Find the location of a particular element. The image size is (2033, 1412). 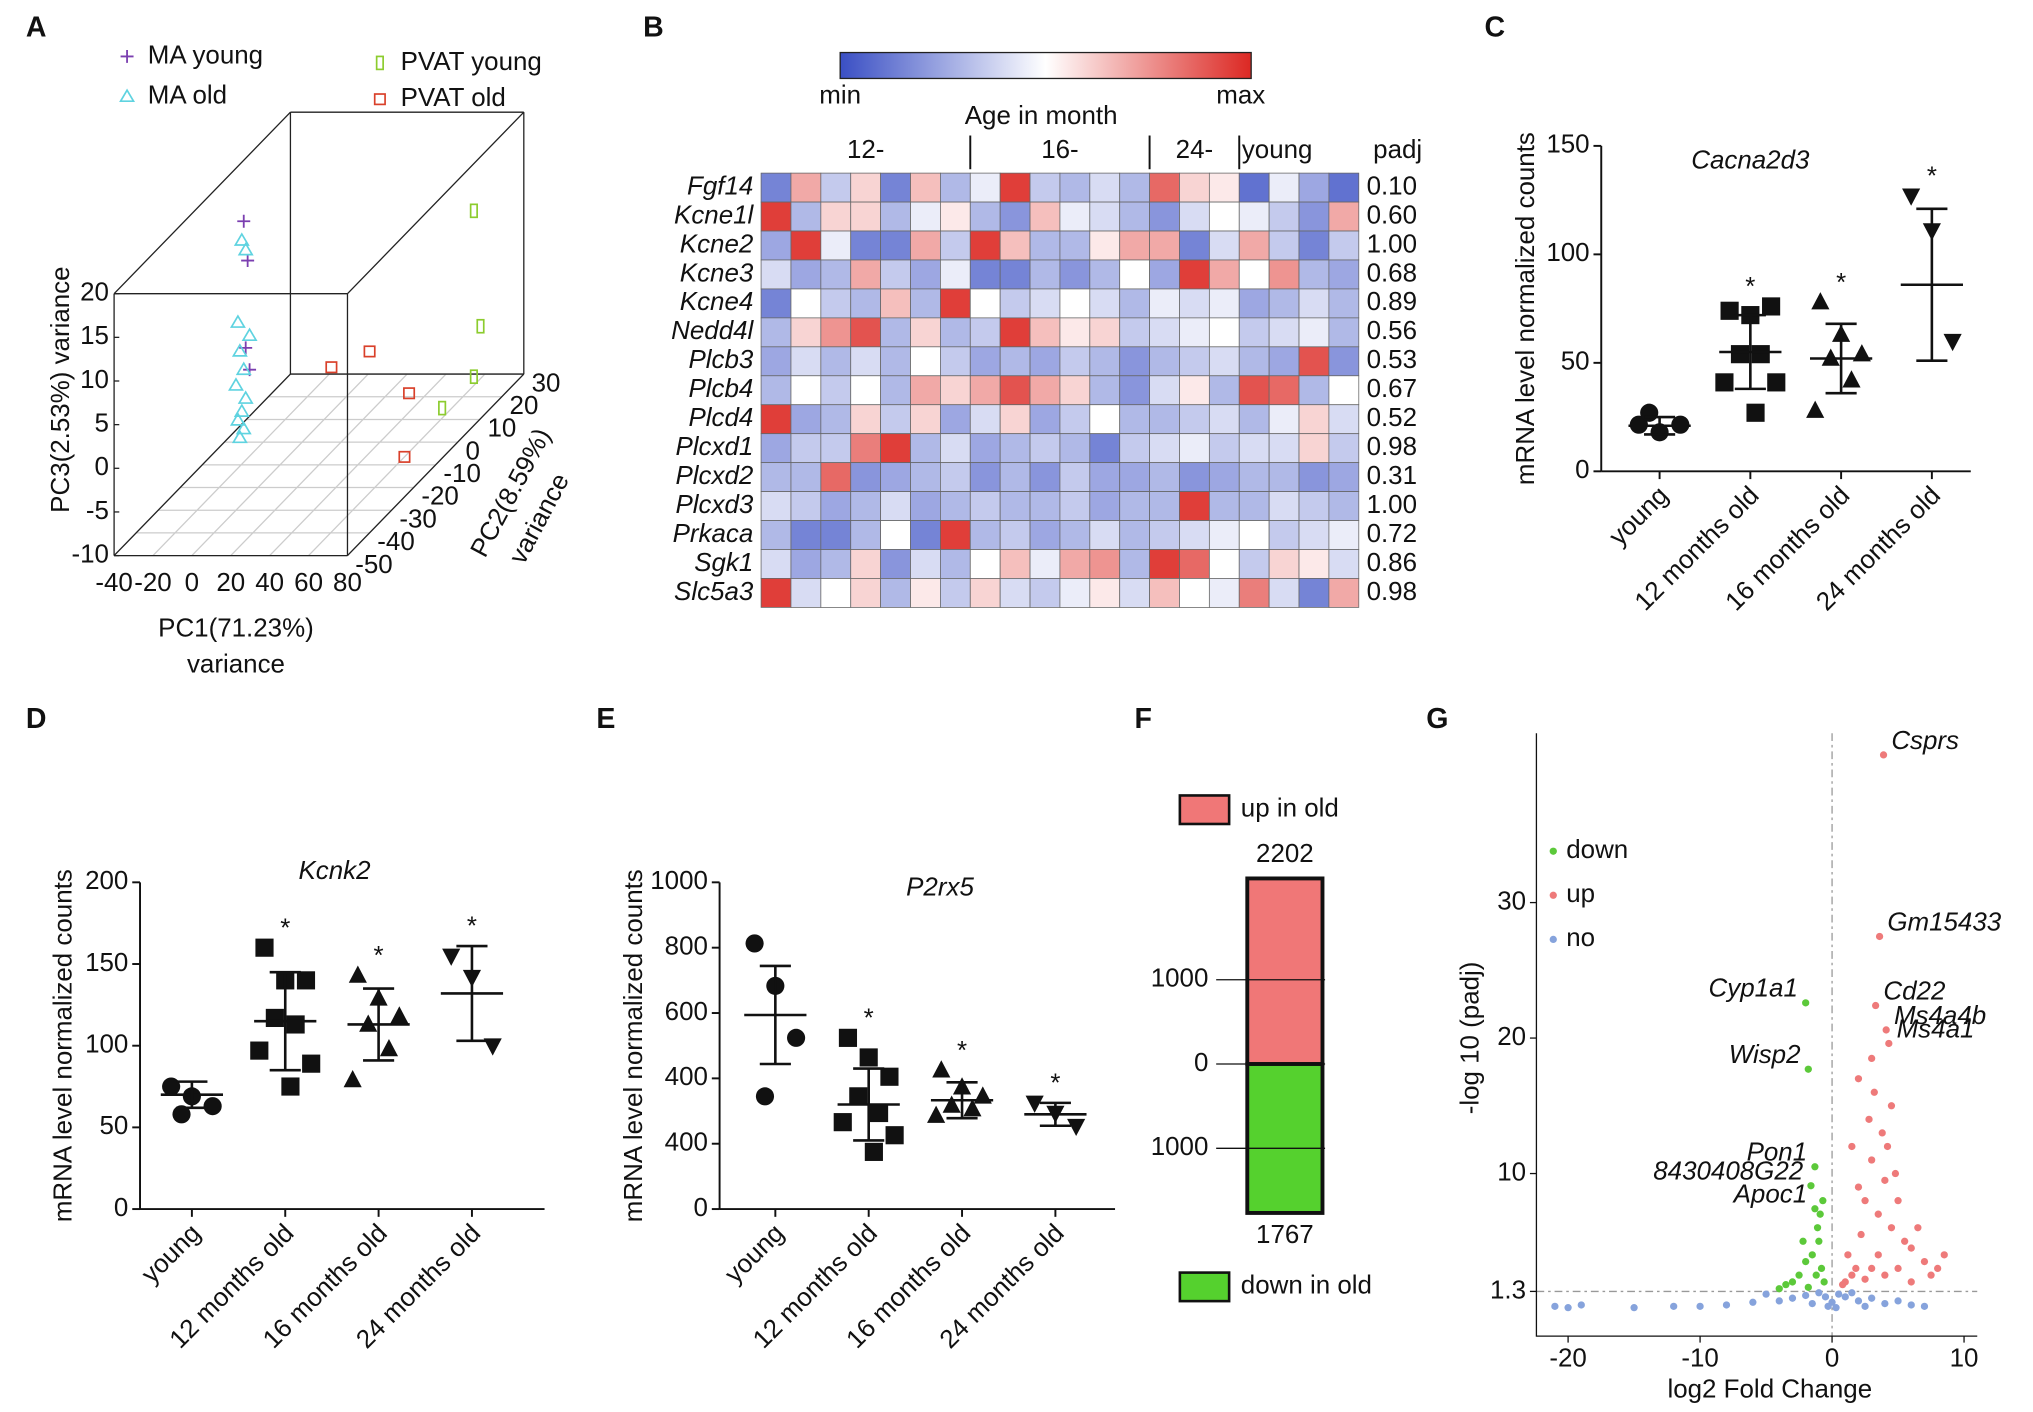

z-tick-label: -10 is located at coordinates (89, 554).